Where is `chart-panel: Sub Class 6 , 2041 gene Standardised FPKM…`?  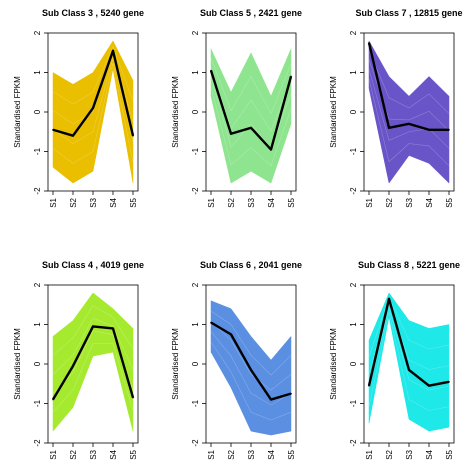 chart-panel: Sub Class 6 , 2041 gene Standardised FPKM… is located at coordinates (236, 360).